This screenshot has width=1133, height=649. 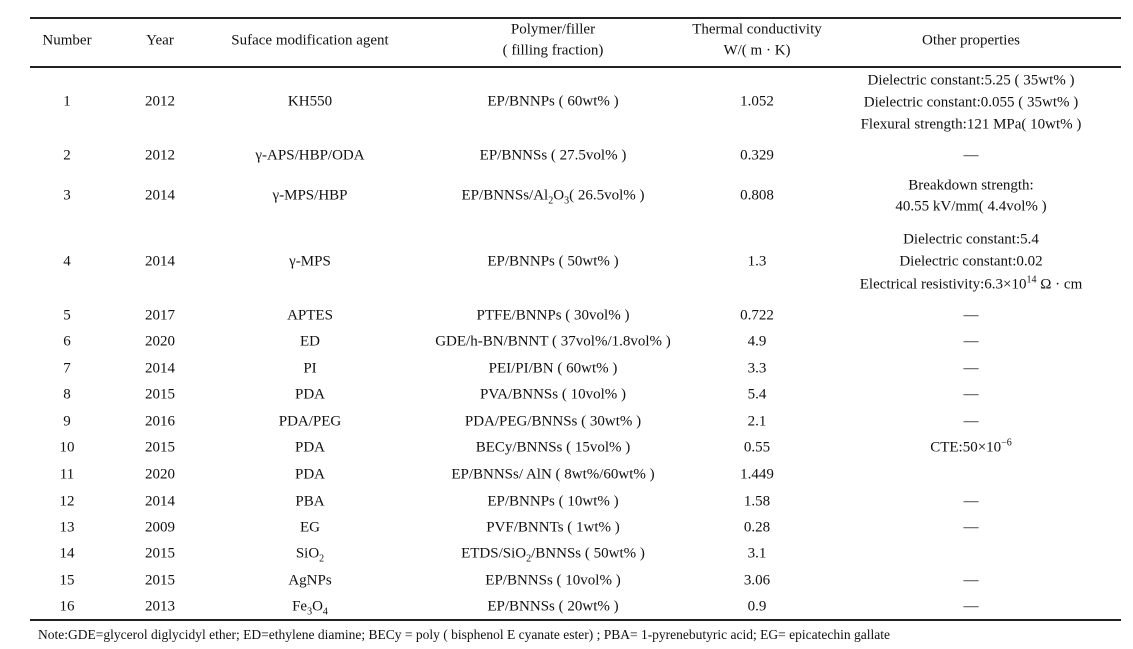 What do you see at coordinates (300, 606) in the screenshot?
I see `text-segment: Fe` at bounding box center [300, 606].